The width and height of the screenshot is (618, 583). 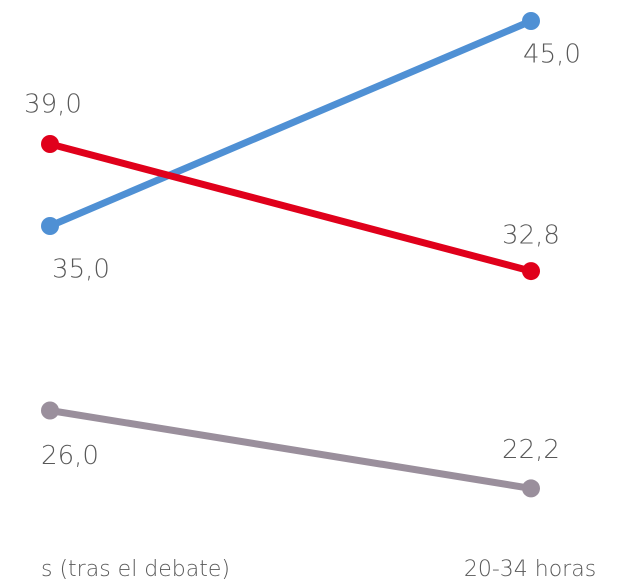 What do you see at coordinates (530, 569) in the screenshot?
I see `x-tick-label: 20-34 horas` at bounding box center [530, 569].